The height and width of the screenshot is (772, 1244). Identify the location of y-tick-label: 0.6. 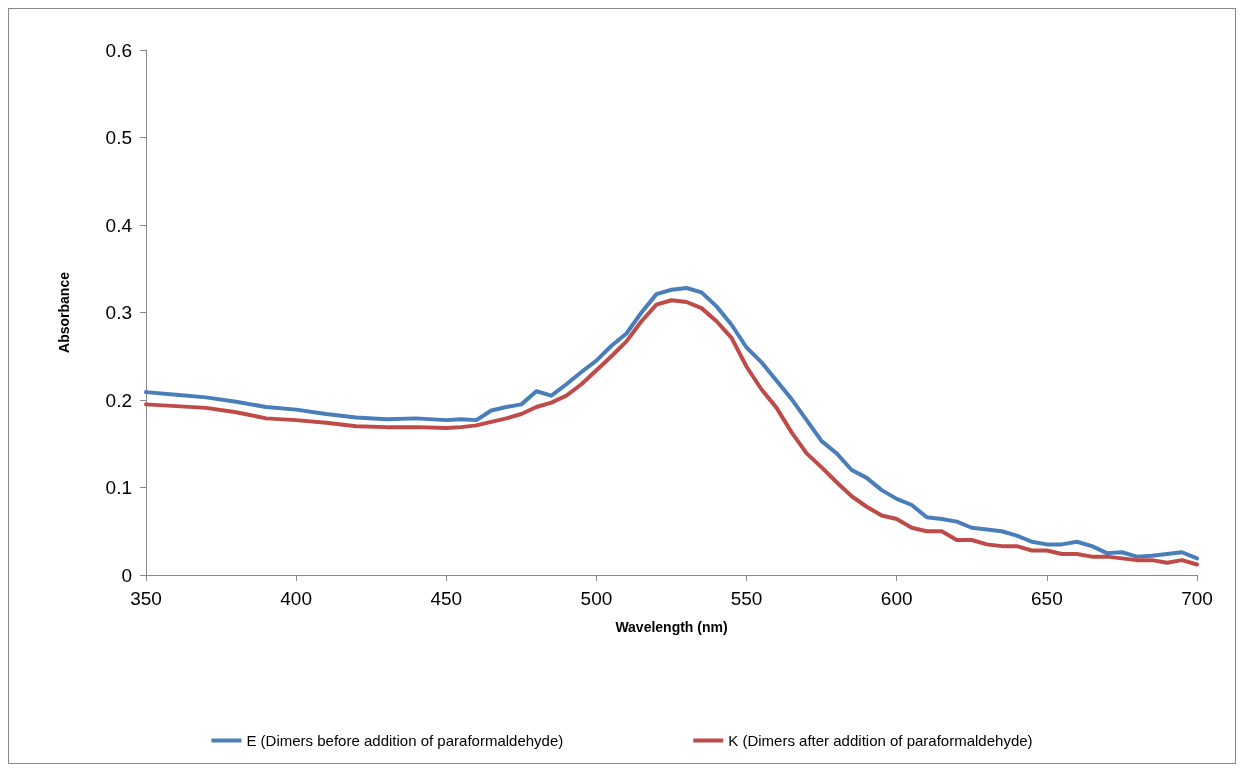
(118, 50).